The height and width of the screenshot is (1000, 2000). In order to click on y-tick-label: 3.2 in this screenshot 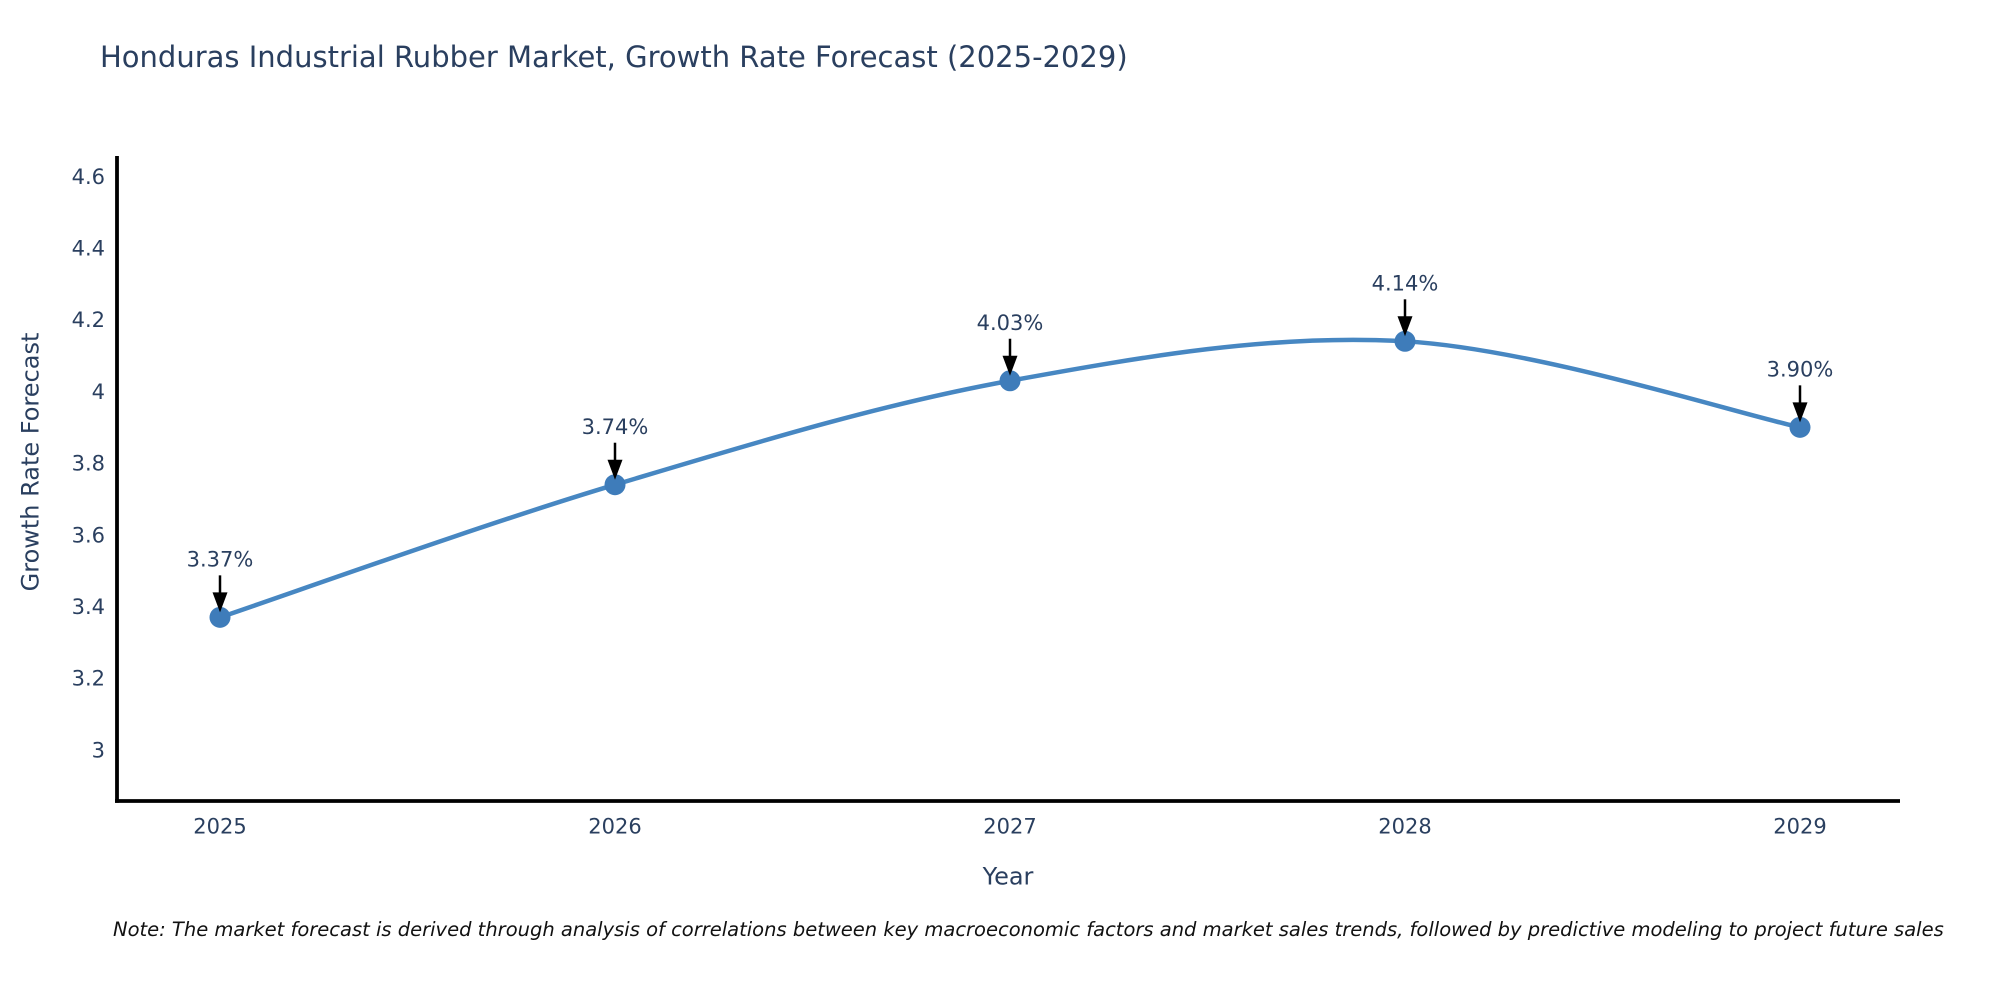, I will do `click(88, 679)`.